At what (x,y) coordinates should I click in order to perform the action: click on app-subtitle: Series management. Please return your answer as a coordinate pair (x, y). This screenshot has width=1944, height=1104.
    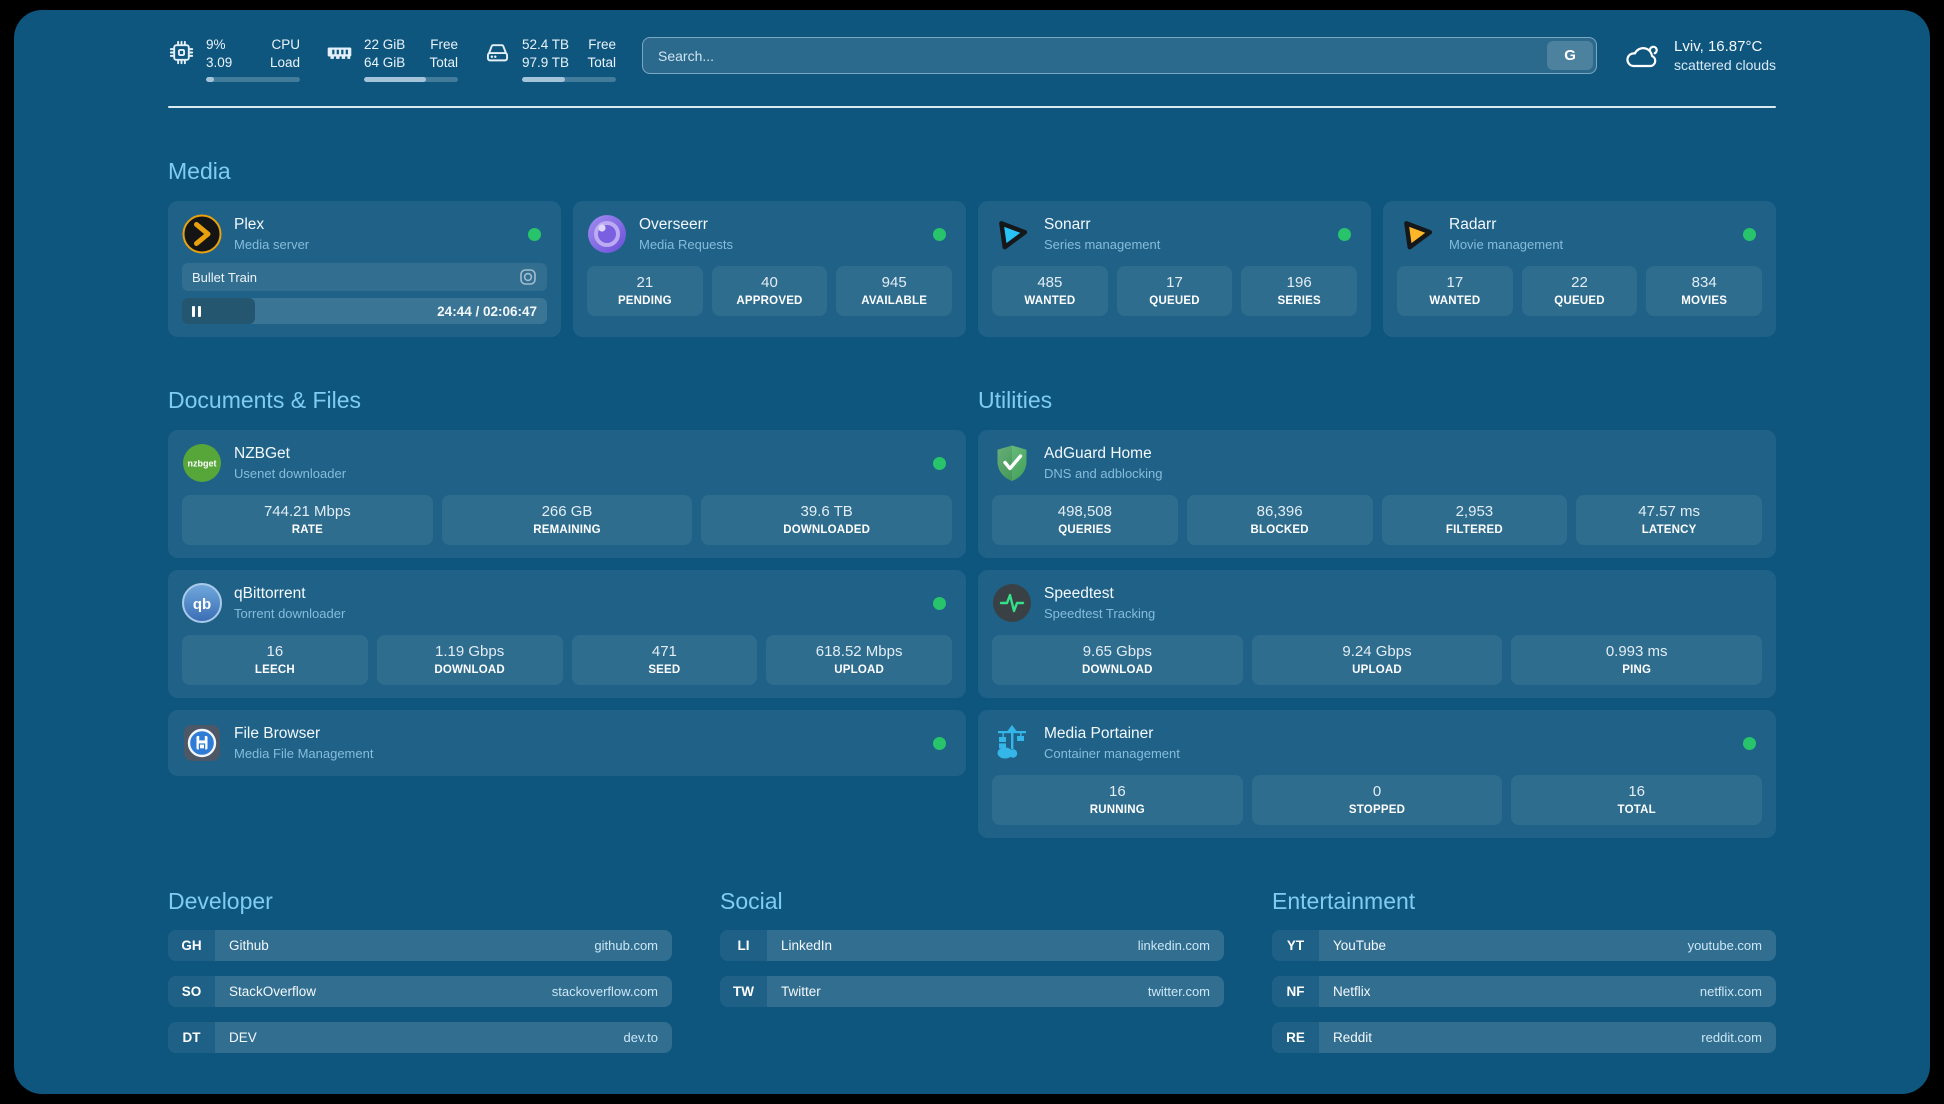
    Looking at the image, I should click on (1102, 245).